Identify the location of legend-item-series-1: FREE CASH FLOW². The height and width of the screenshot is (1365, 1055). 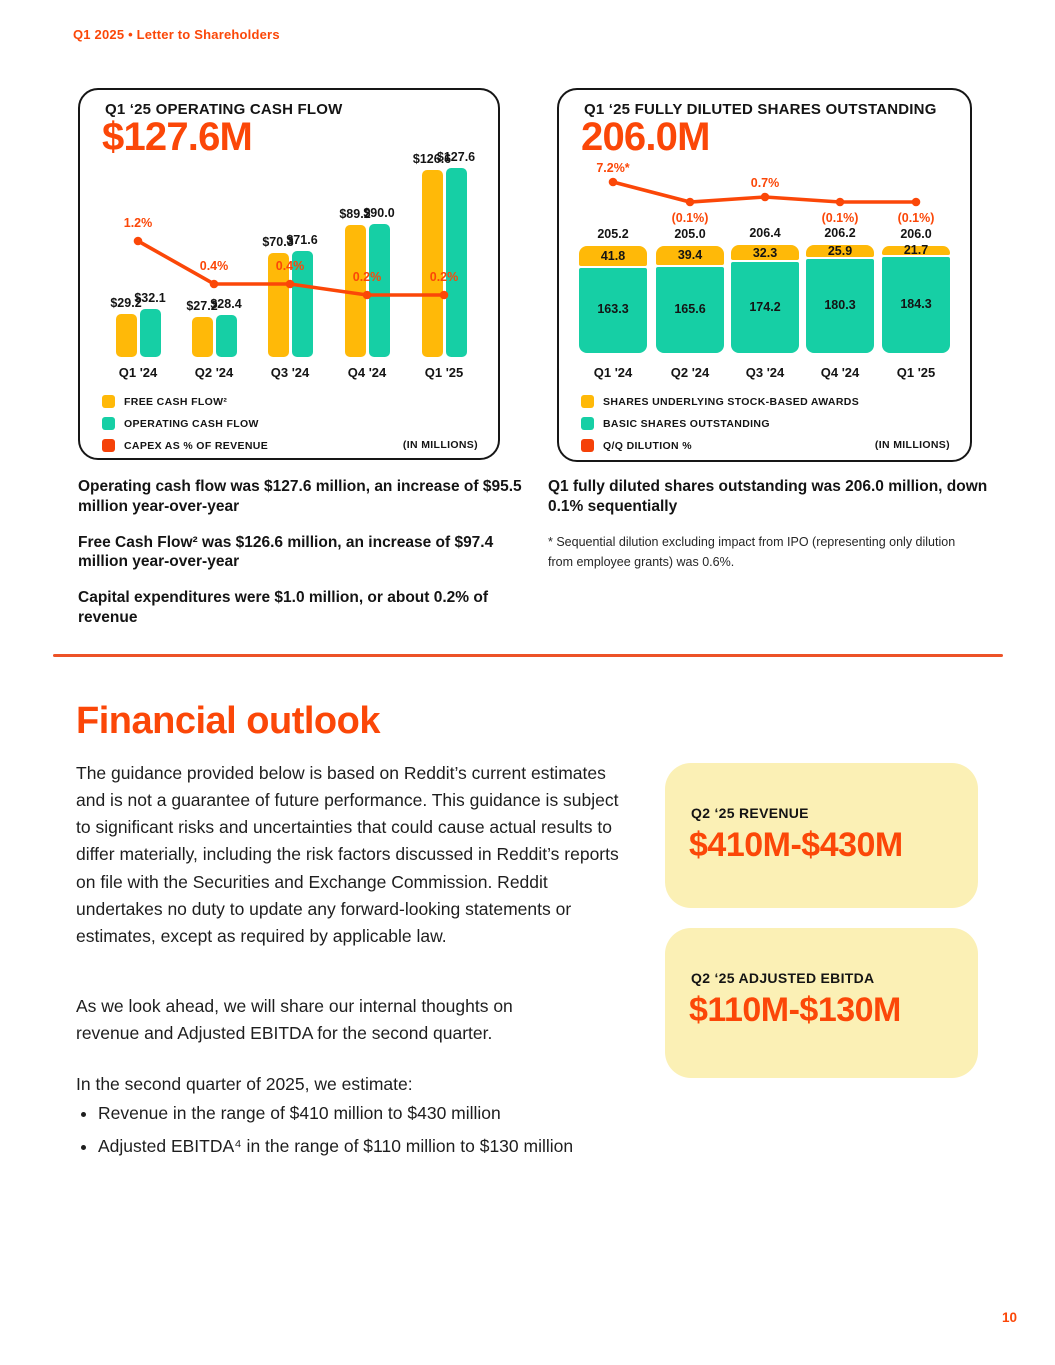
(290, 401).